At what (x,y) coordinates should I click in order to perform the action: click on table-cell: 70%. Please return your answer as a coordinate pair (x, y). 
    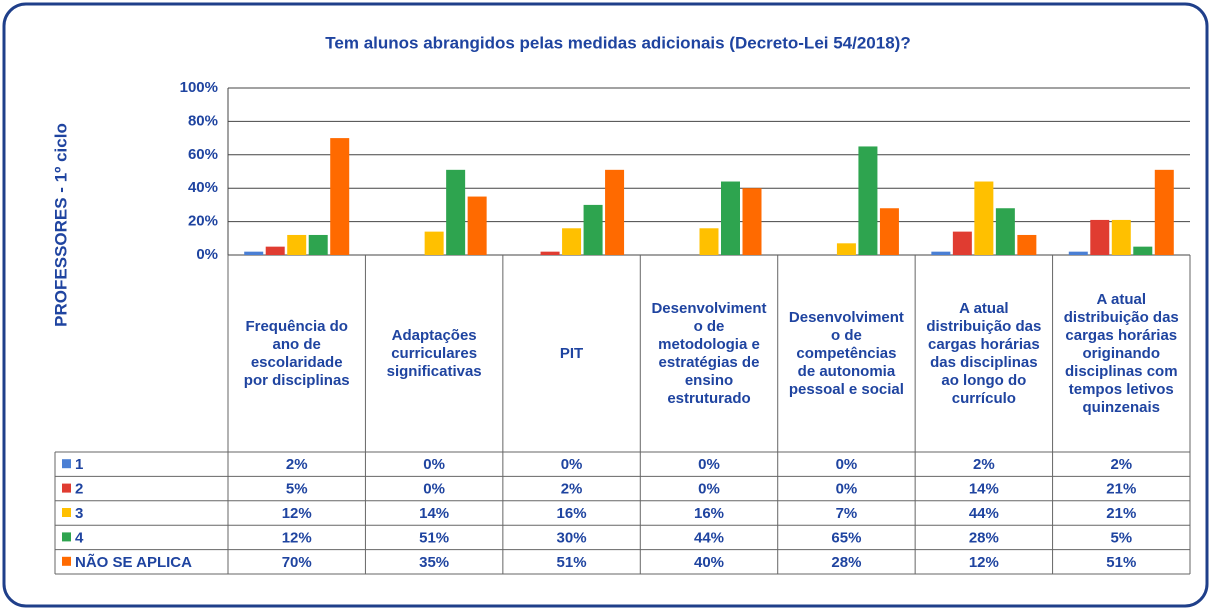
    Looking at the image, I should click on (297, 562).